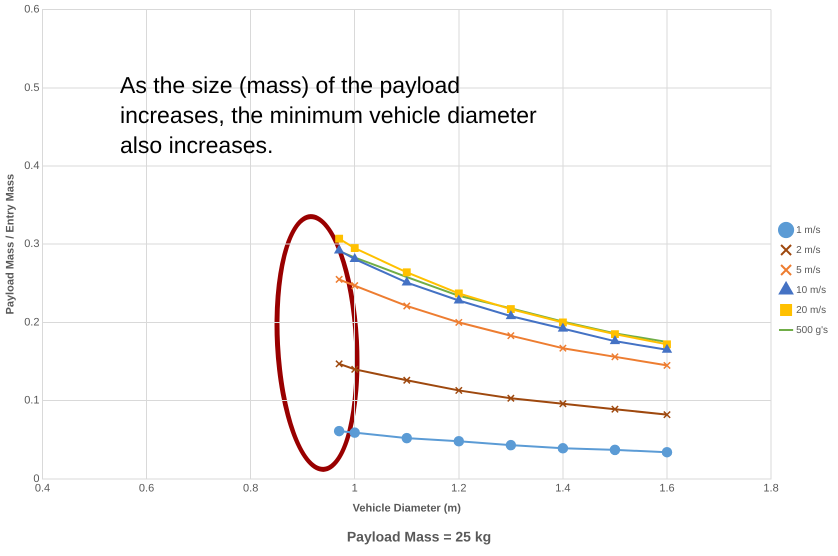 The width and height of the screenshot is (838, 556). I want to click on x-tick-label: 0.4, so click(42, 488).